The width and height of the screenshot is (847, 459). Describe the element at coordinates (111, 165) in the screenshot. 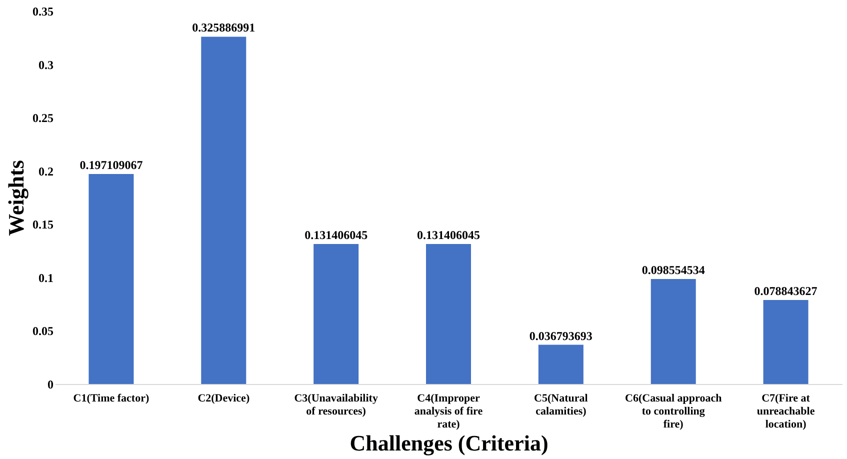

I see `data-label: 0.197109067` at that location.